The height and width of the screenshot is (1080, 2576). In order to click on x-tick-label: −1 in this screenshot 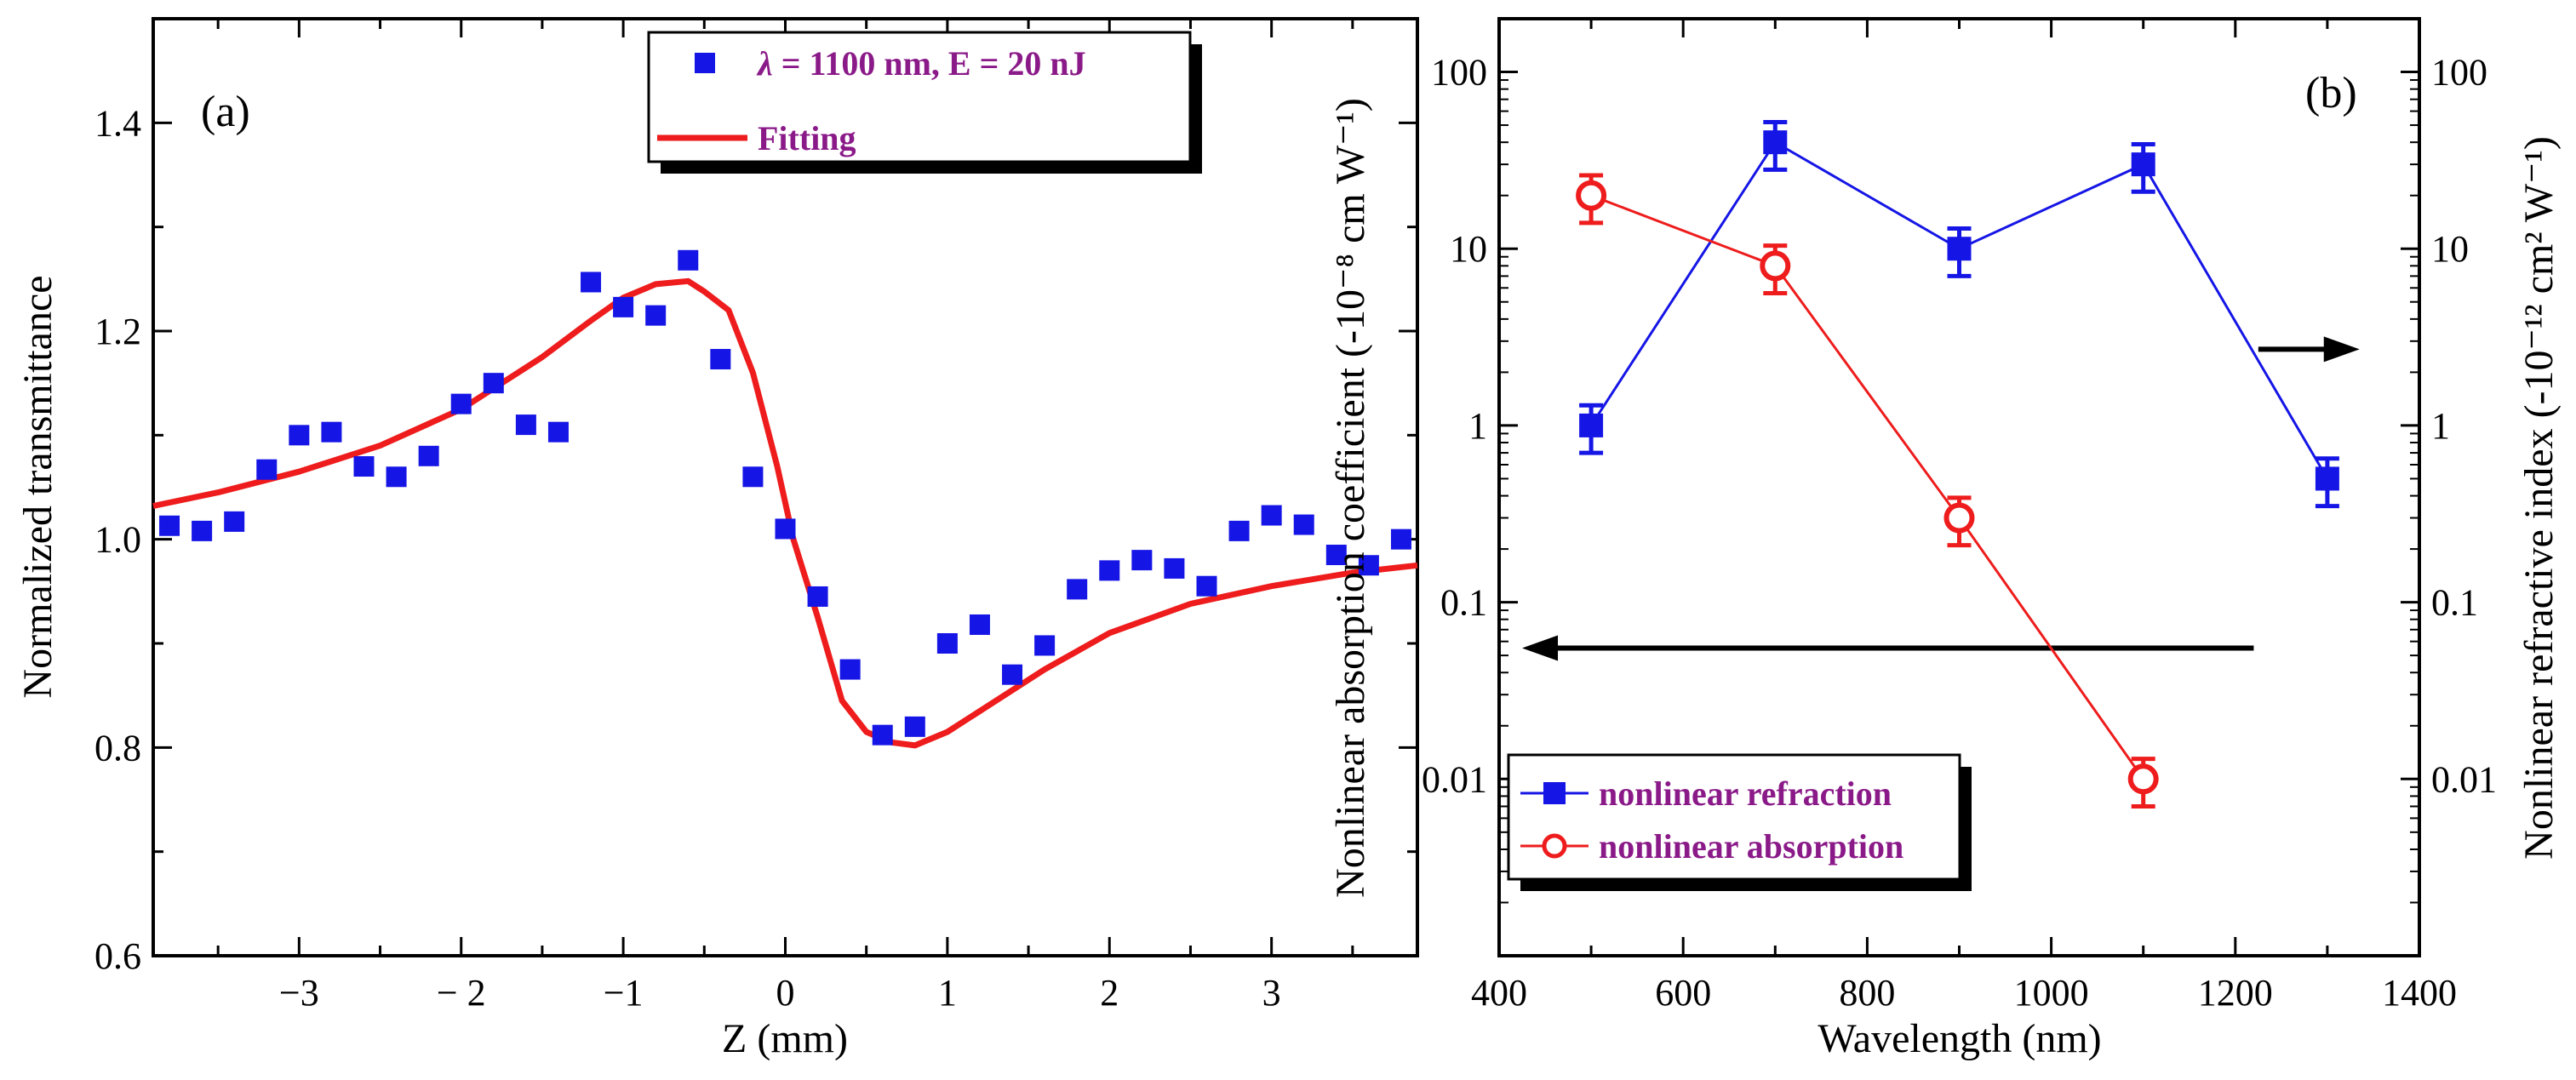, I will do `click(624, 993)`.